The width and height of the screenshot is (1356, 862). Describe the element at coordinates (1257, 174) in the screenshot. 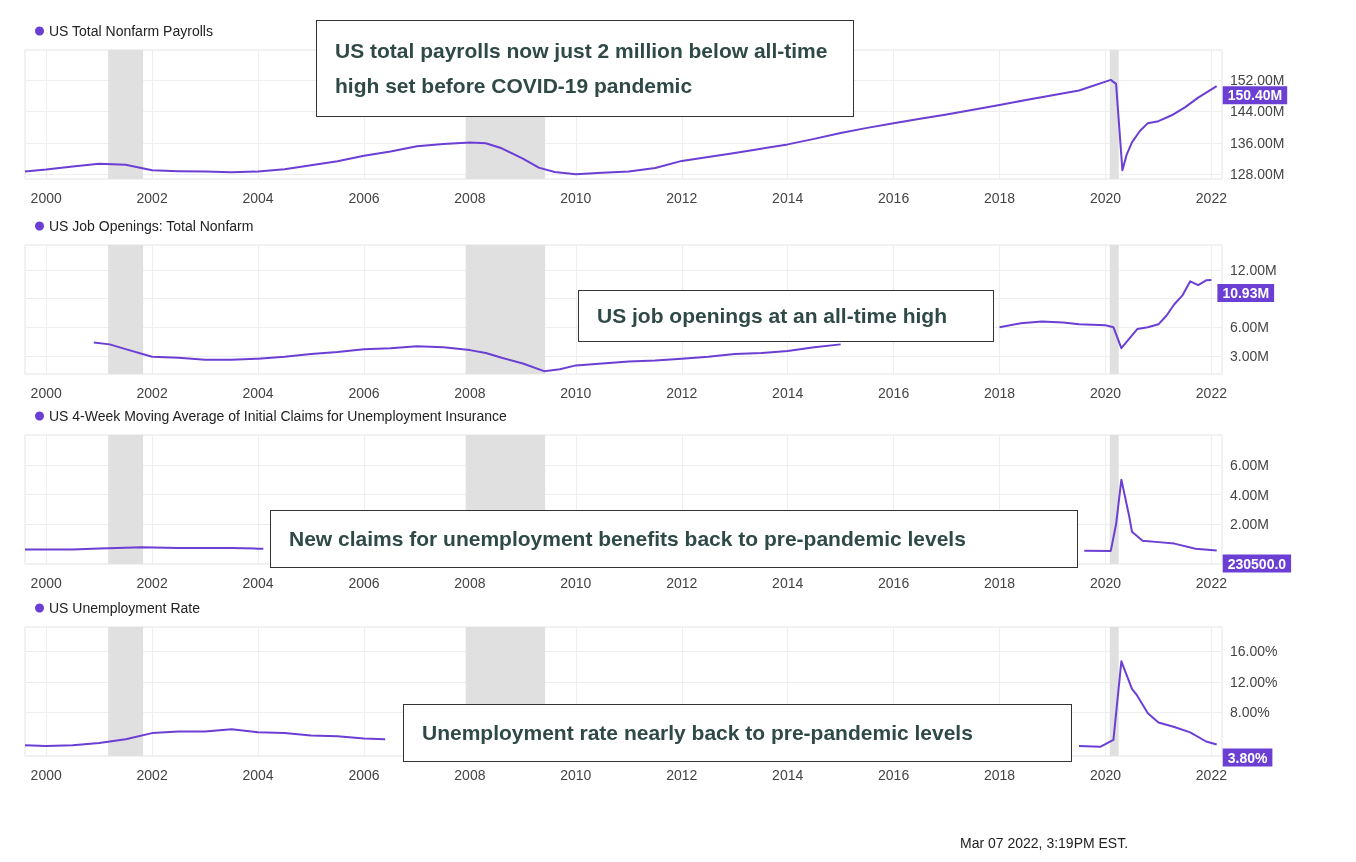

I see `y-tick-label: 128.00M` at that location.